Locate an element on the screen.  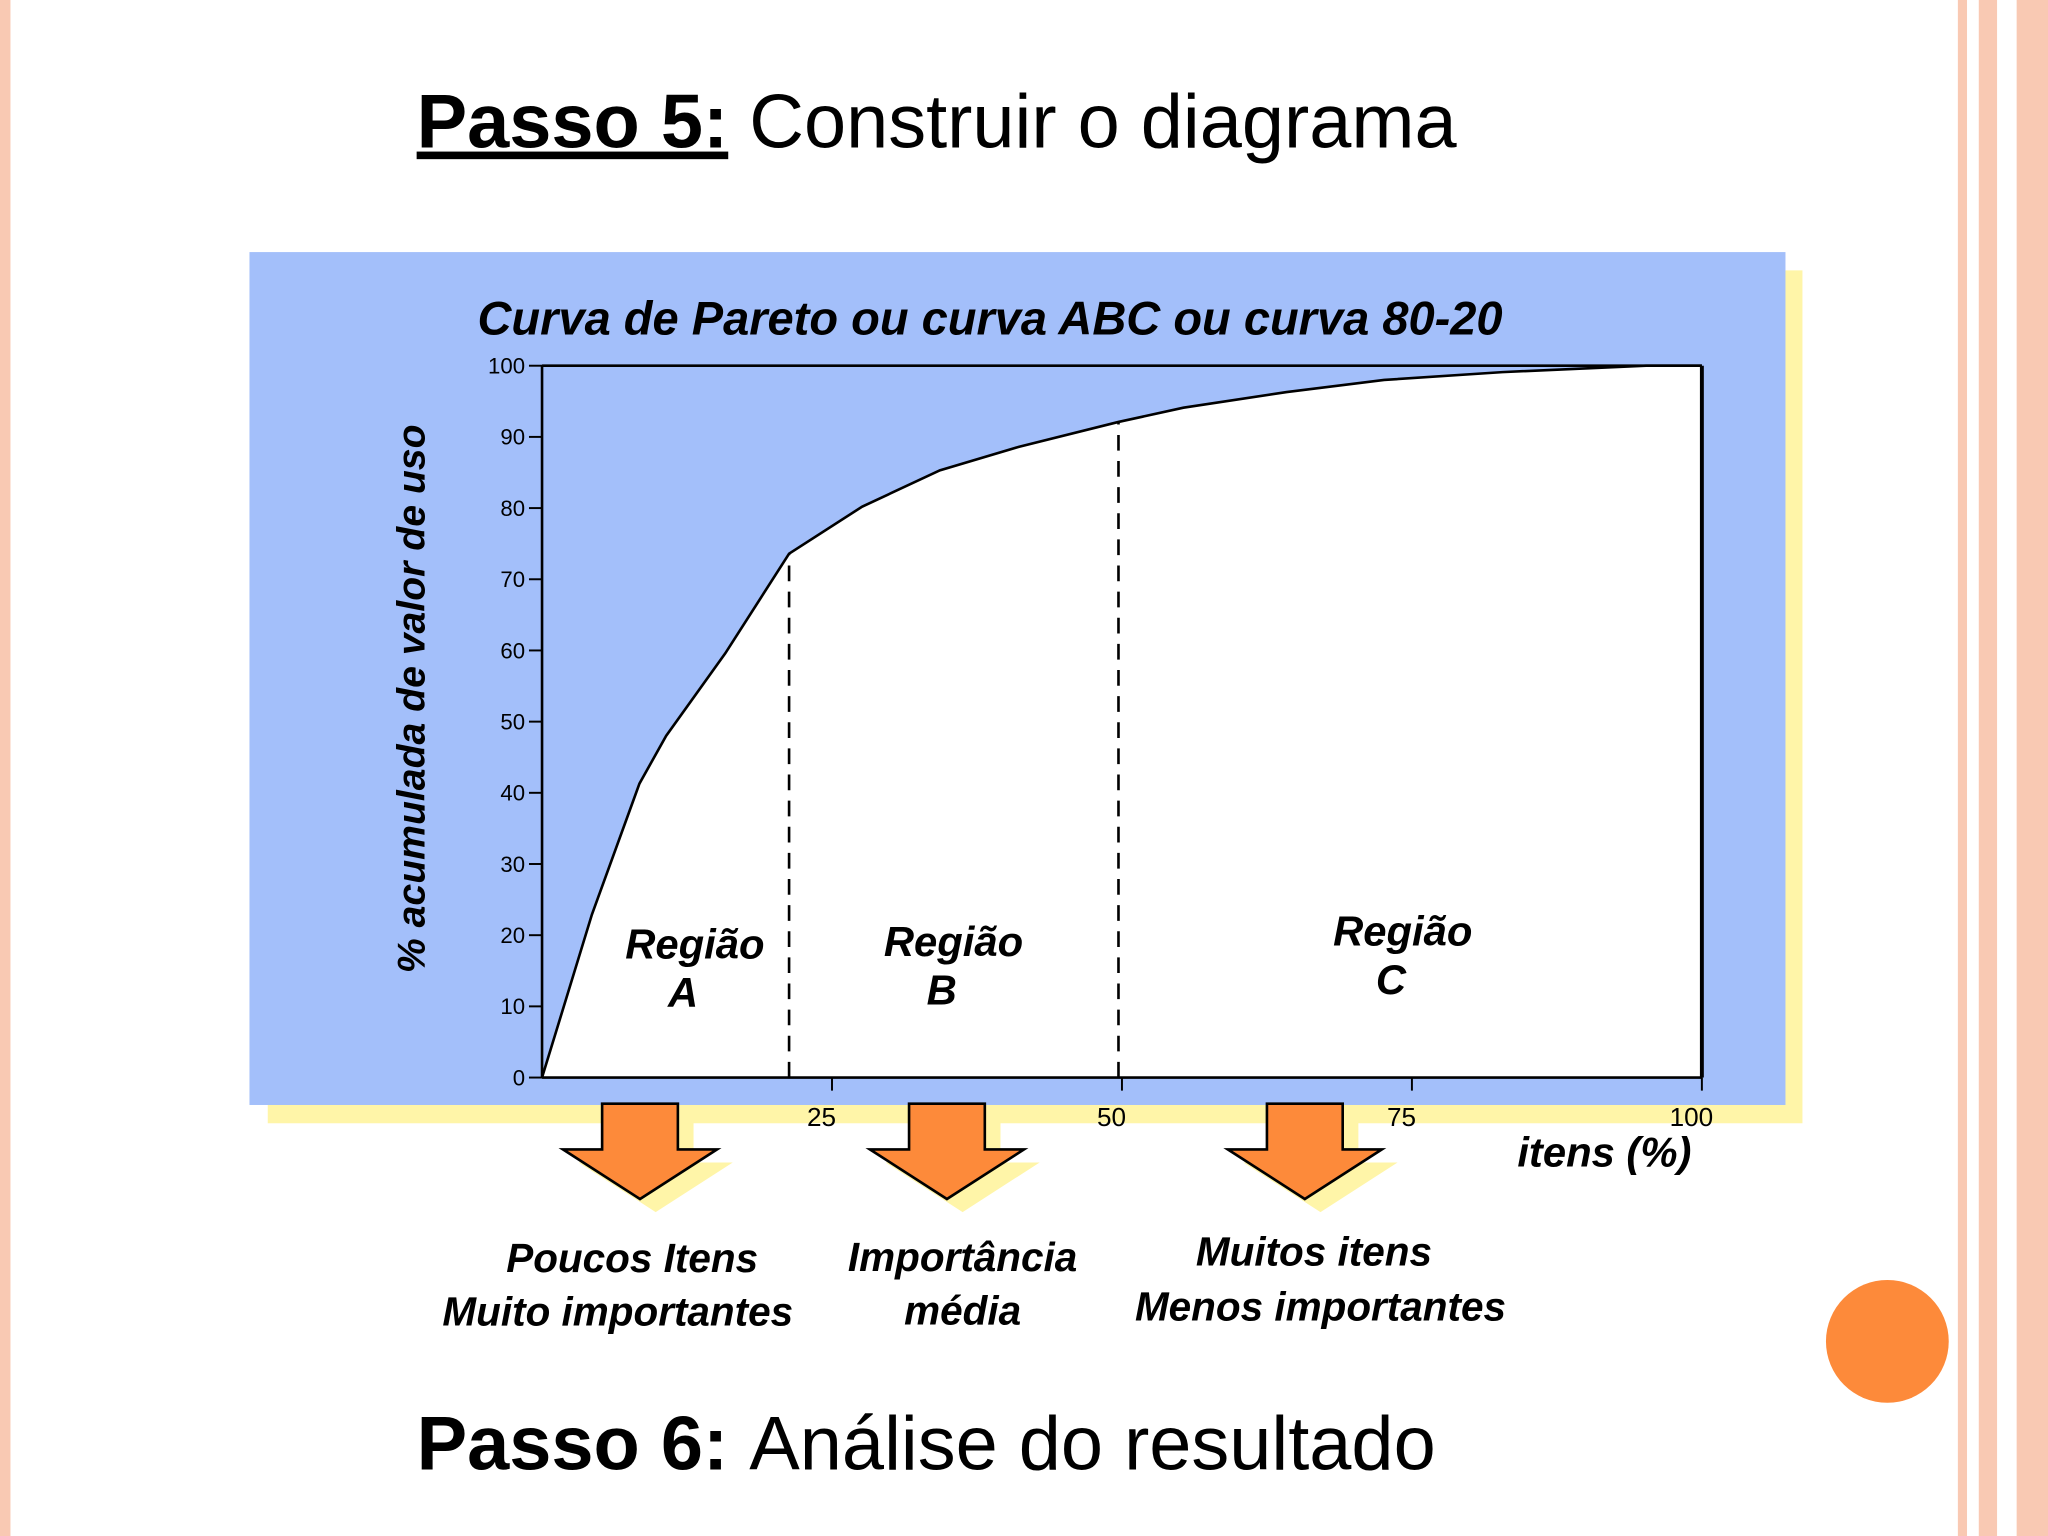
x-tick-label: 50 is located at coordinates (1111, 1117).